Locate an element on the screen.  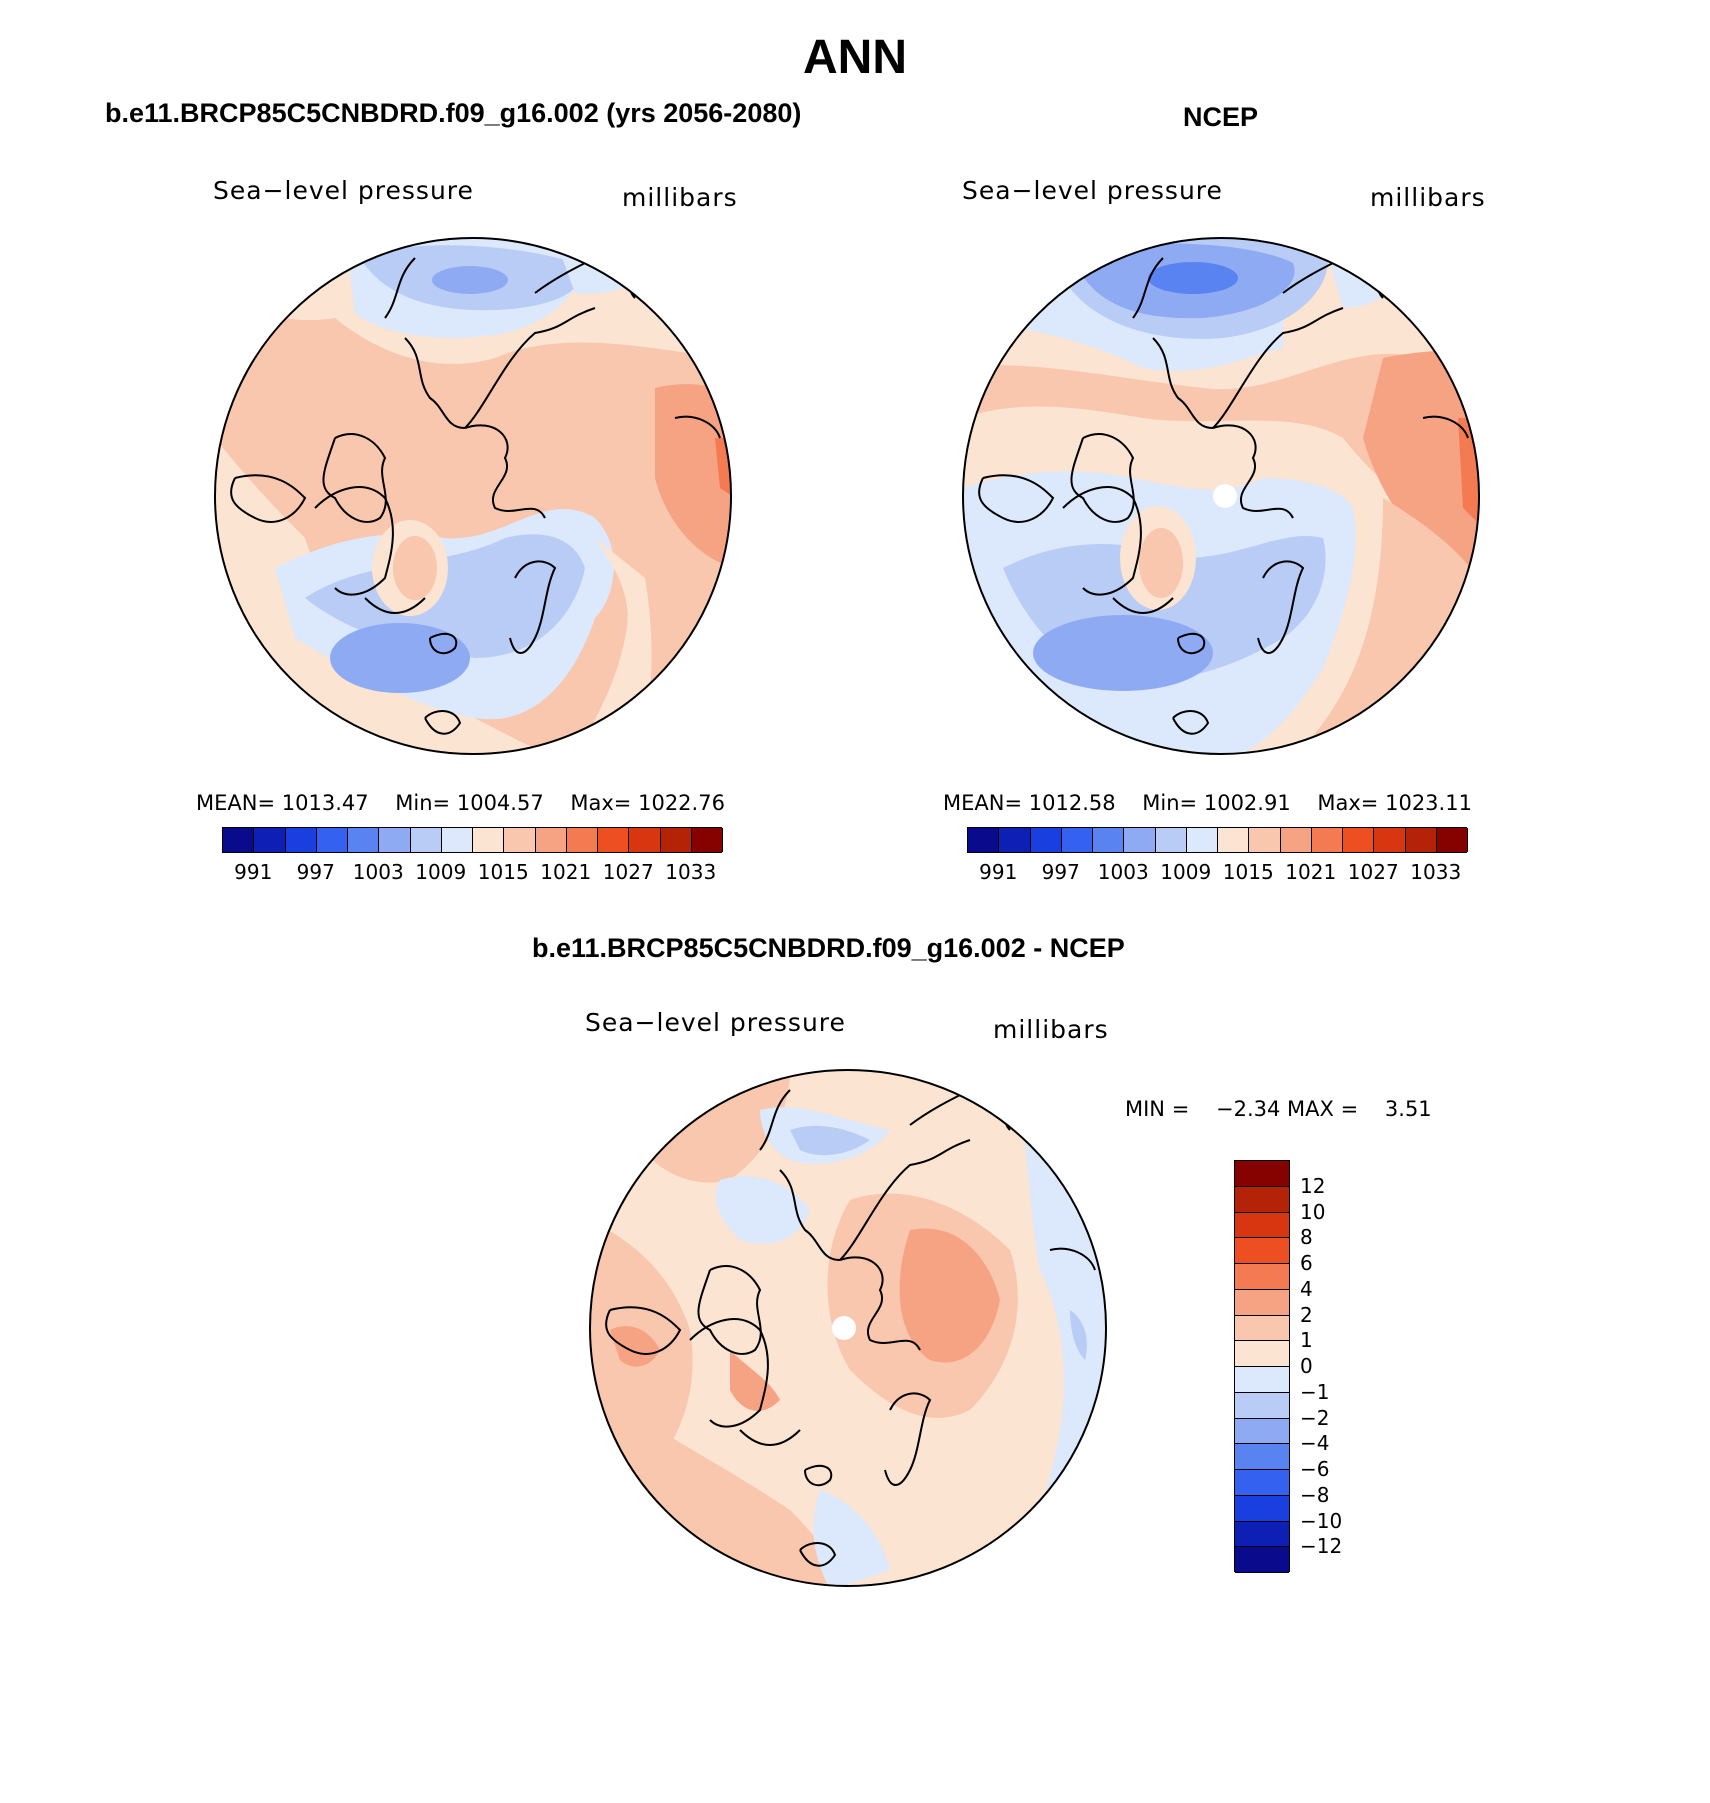
diff-map-border is located at coordinates (848, 1328).